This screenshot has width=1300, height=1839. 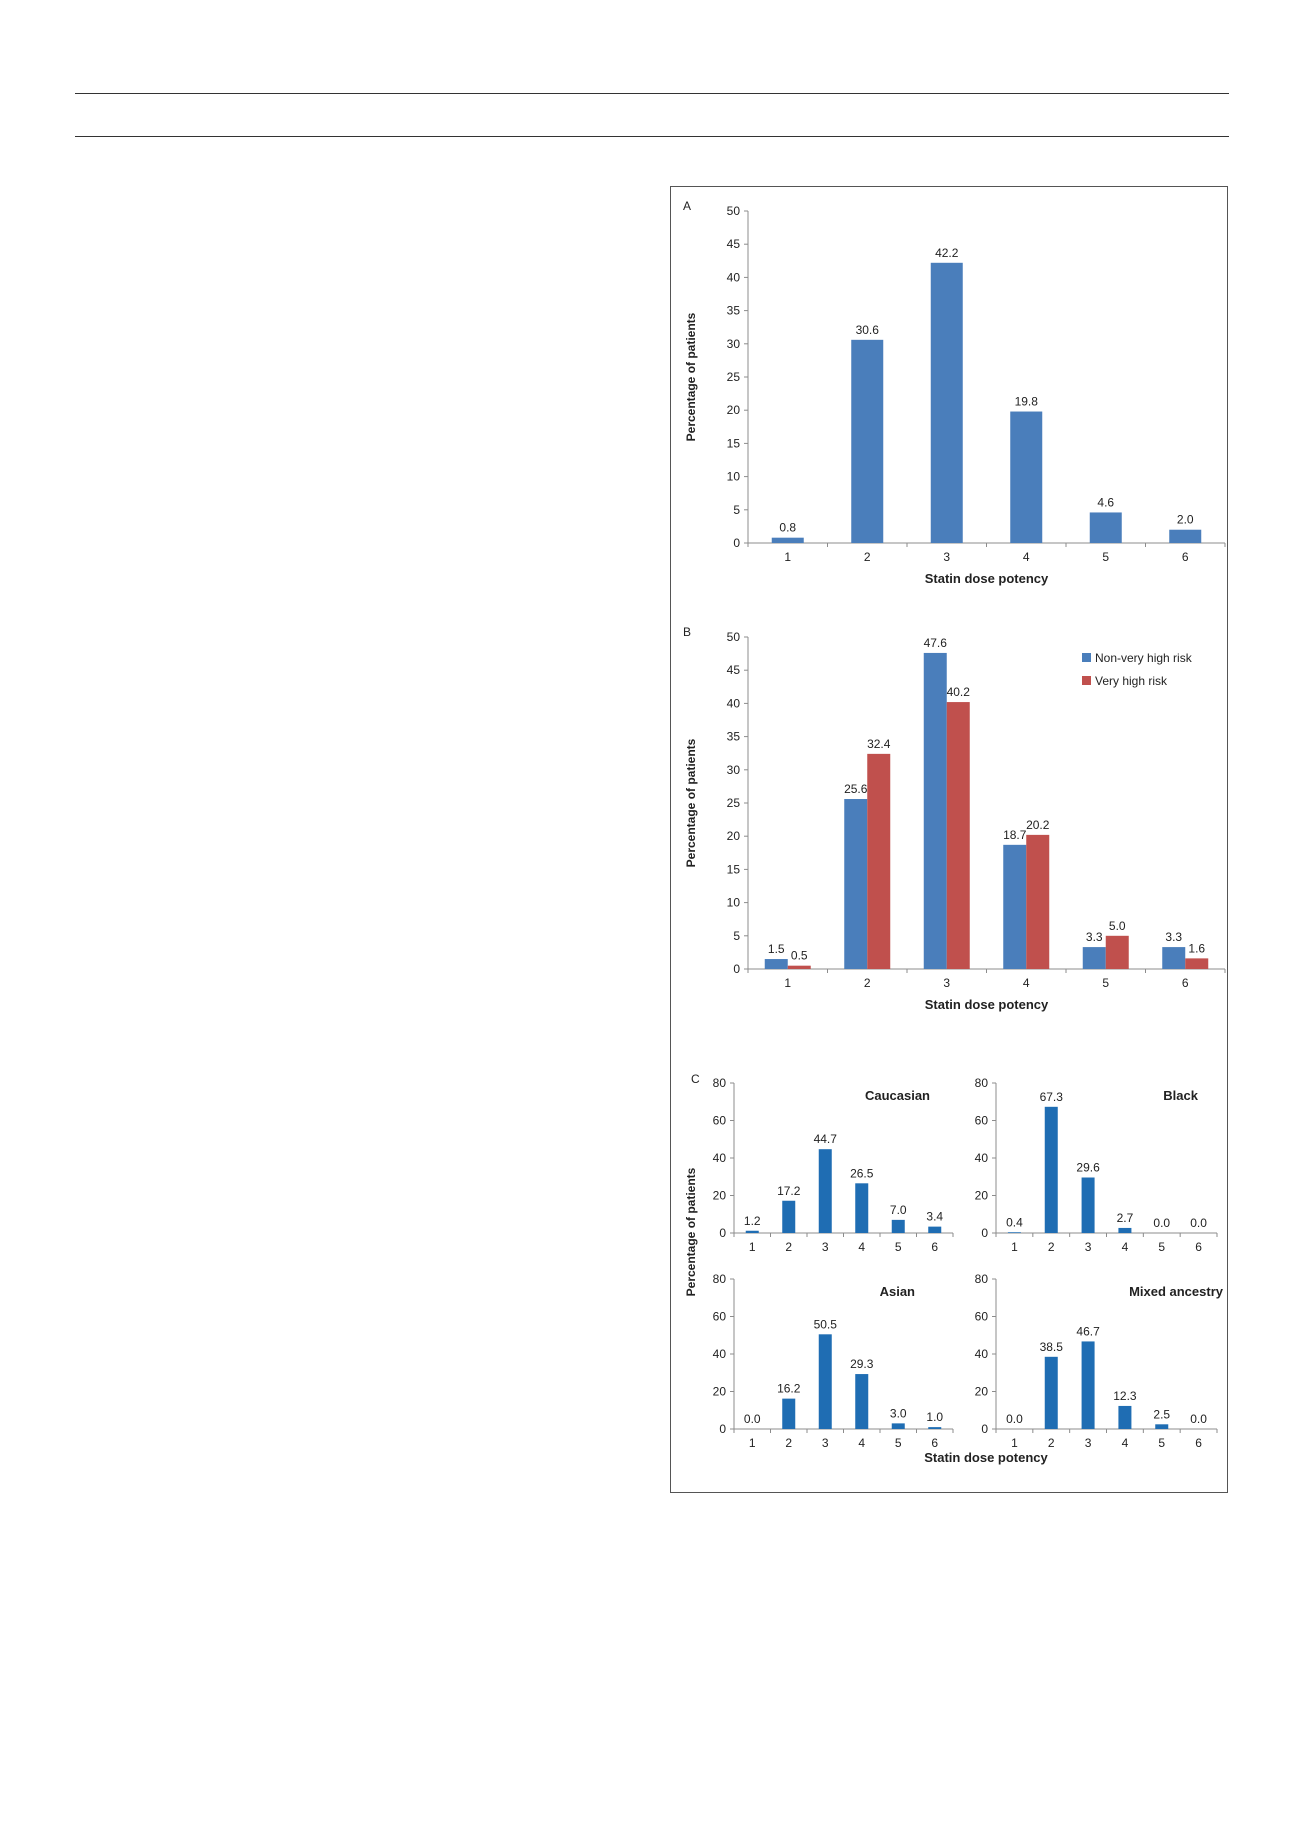 What do you see at coordinates (984, 1429) in the screenshot?
I see `panel-c-mixed-y-tick-label: 0` at bounding box center [984, 1429].